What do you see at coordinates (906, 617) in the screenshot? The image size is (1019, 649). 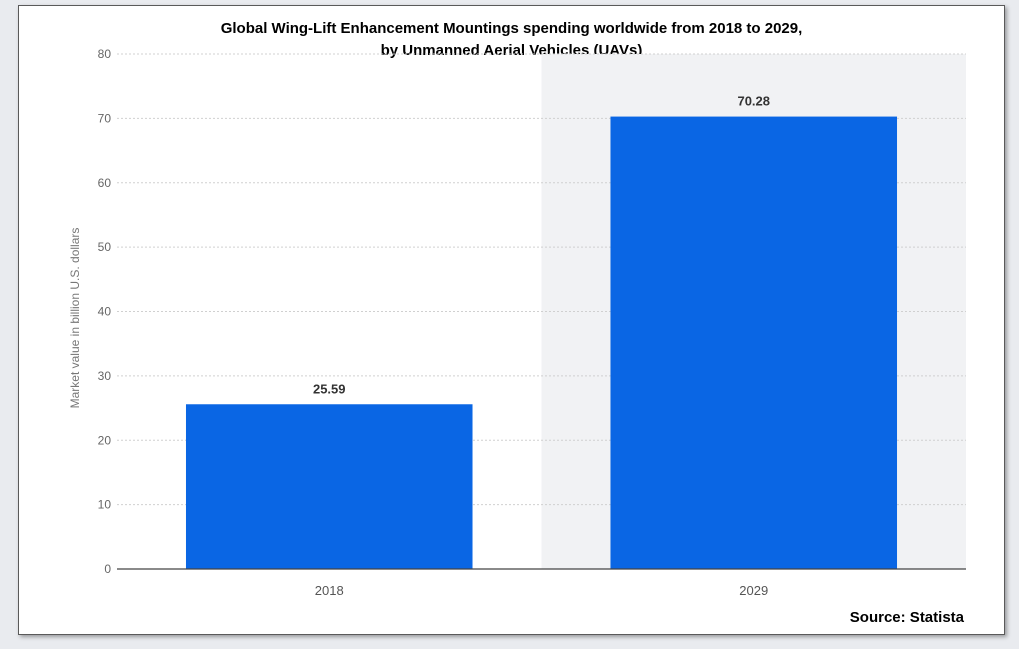 I see `source-note: Source: Statista` at bounding box center [906, 617].